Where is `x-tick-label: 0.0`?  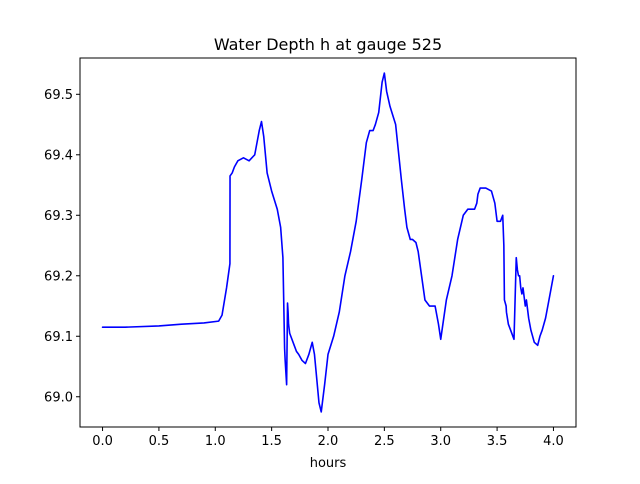 x-tick-label: 0.0 is located at coordinates (102, 441).